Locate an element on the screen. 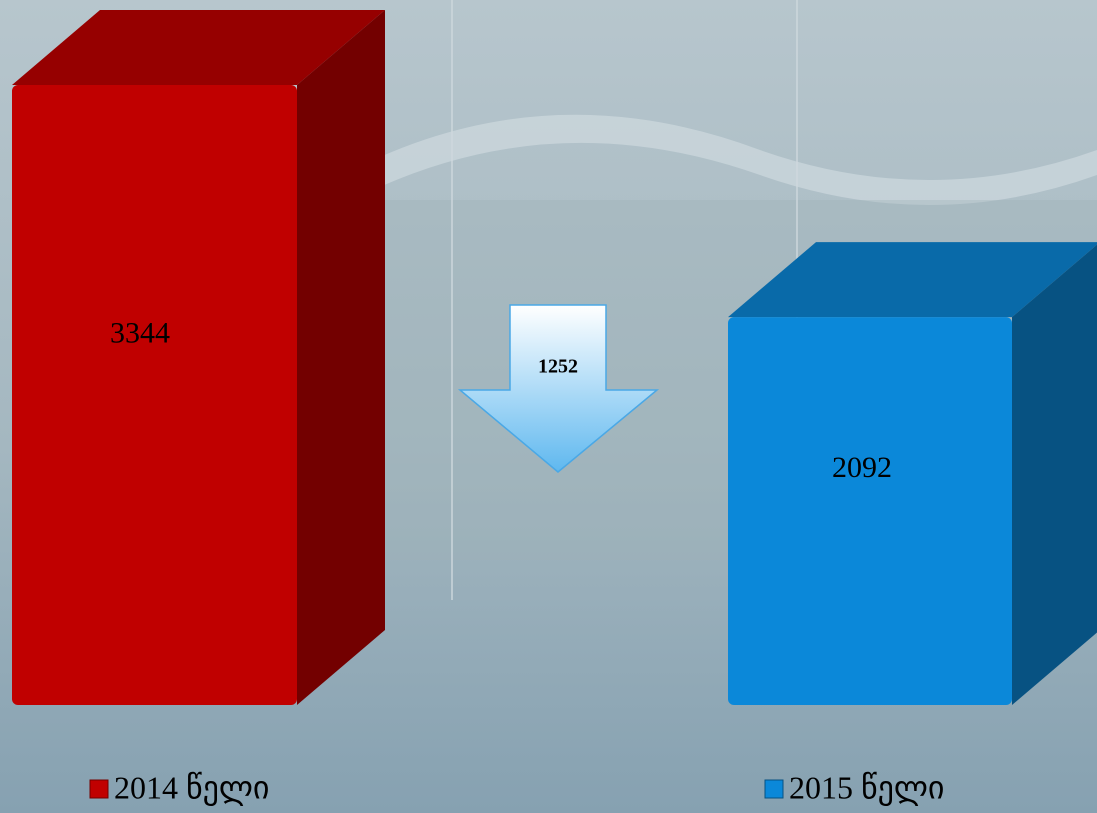  value-label: 2092 is located at coordinates (862, 467).